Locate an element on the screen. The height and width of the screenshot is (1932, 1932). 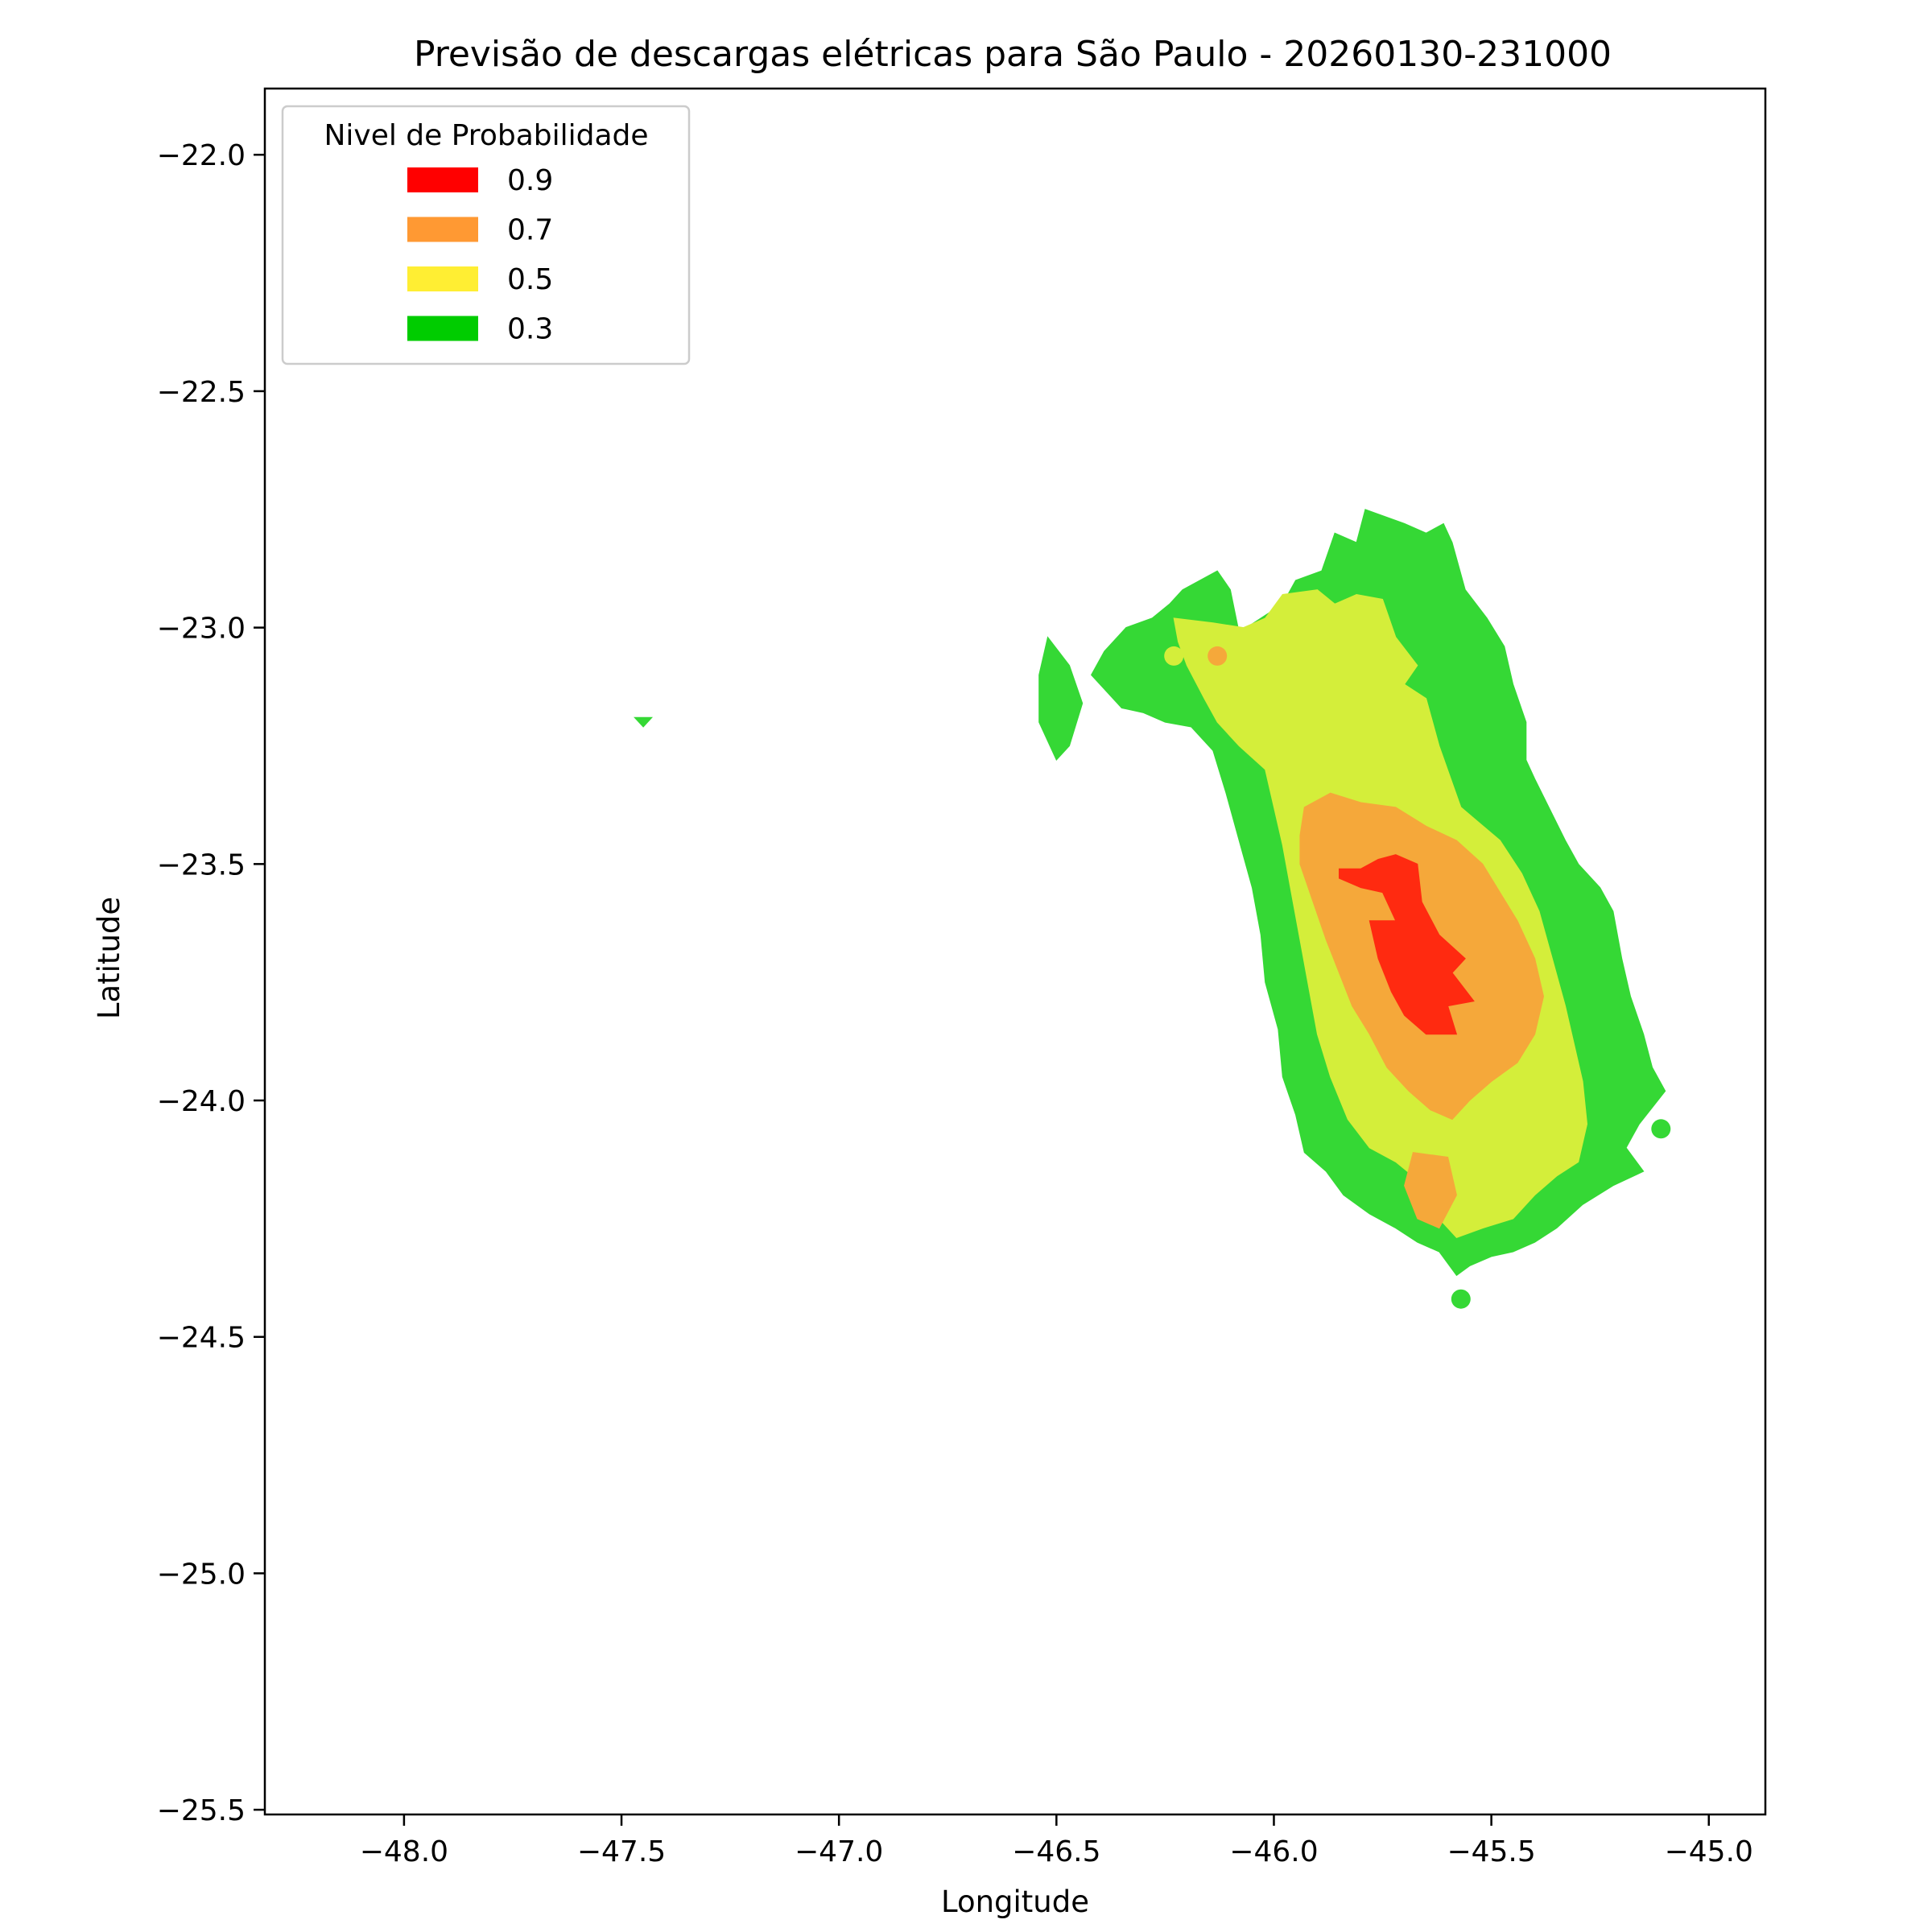
x-tick-label: −48.0 is located at coordinates (404, 1851).